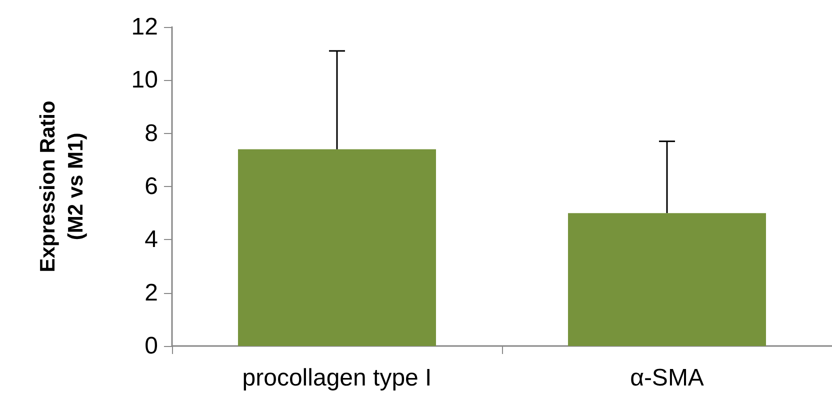  I want to click on x-tick-label: procollagen type I, so click(337, 378).